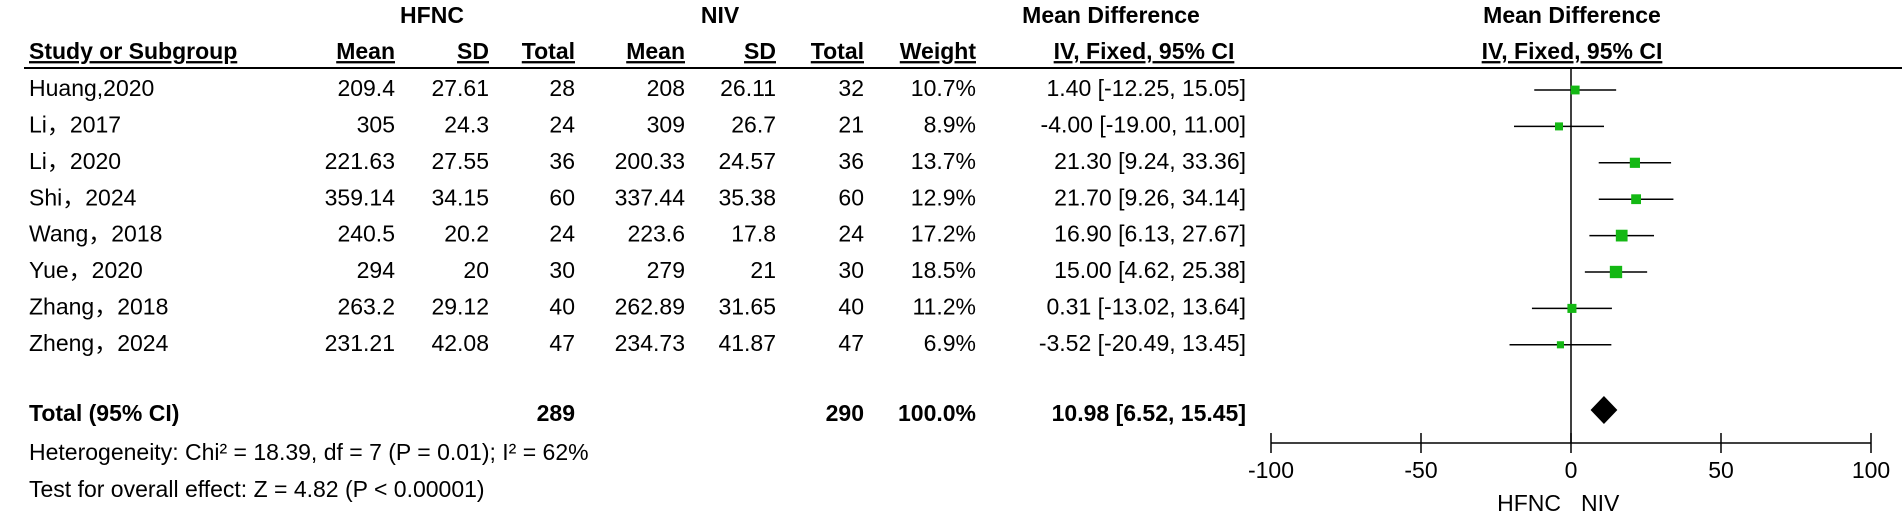 The width and height of the screenshot is (1902, 521). Describe the element at coordinates (366, 88) in the screenshot. I see `table-cell: 209.4` at that location.